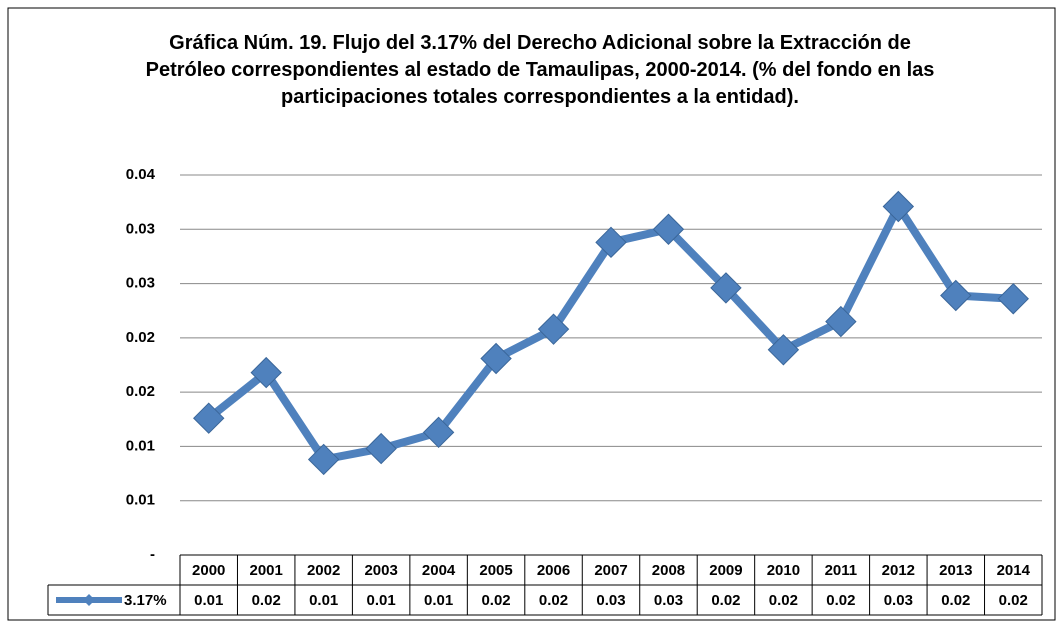 The width and height of the screenshot is (1063, 626). Describe the element at coordinates (141, 174) in the screenshot. I see `y-tick-label: 0.04` at that location.